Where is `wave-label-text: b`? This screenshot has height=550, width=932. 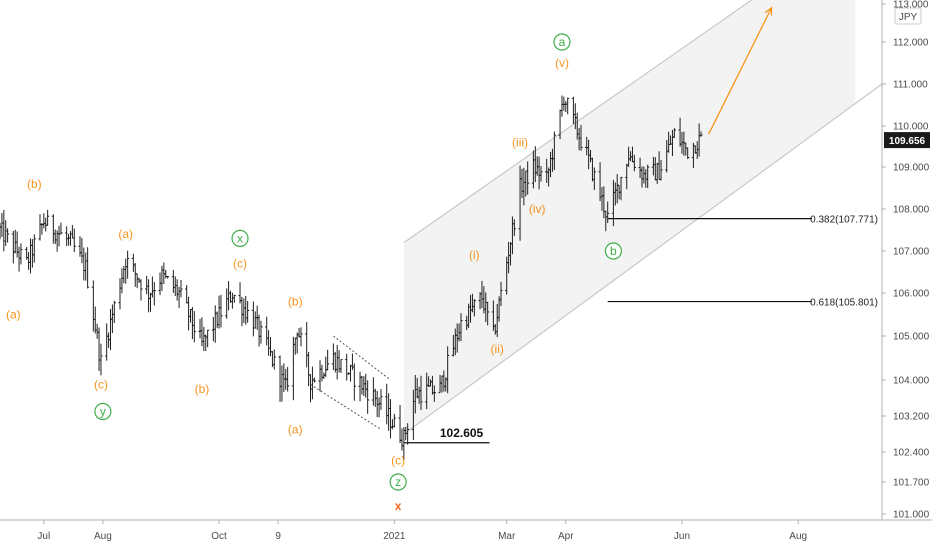 wave-label-text: b is located at coordinates (613, 251).